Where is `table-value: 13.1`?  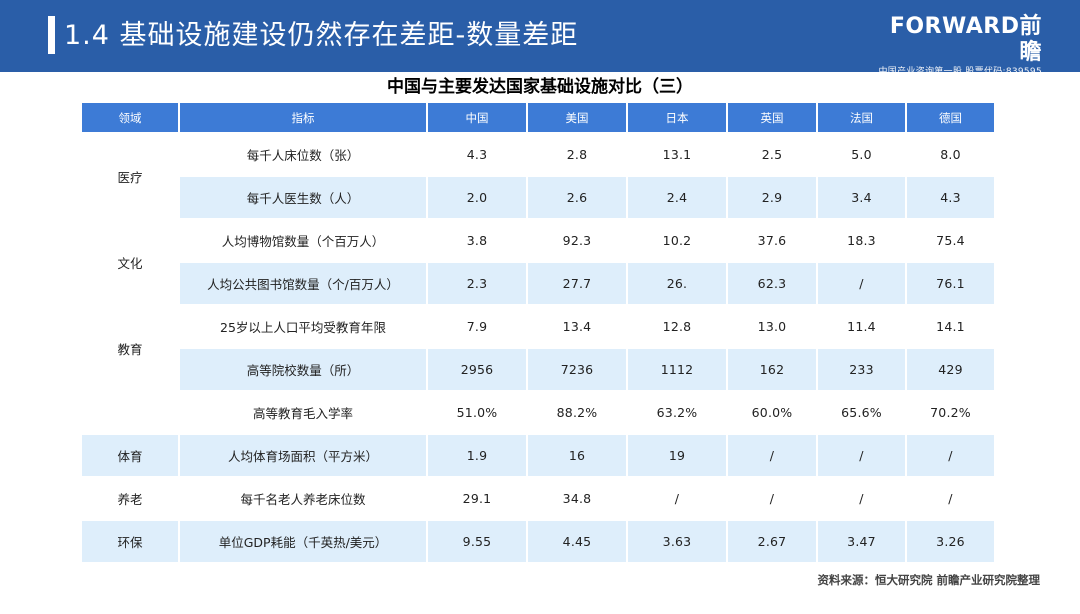 table-value: 13.1 is located at coordinates (677, 155).